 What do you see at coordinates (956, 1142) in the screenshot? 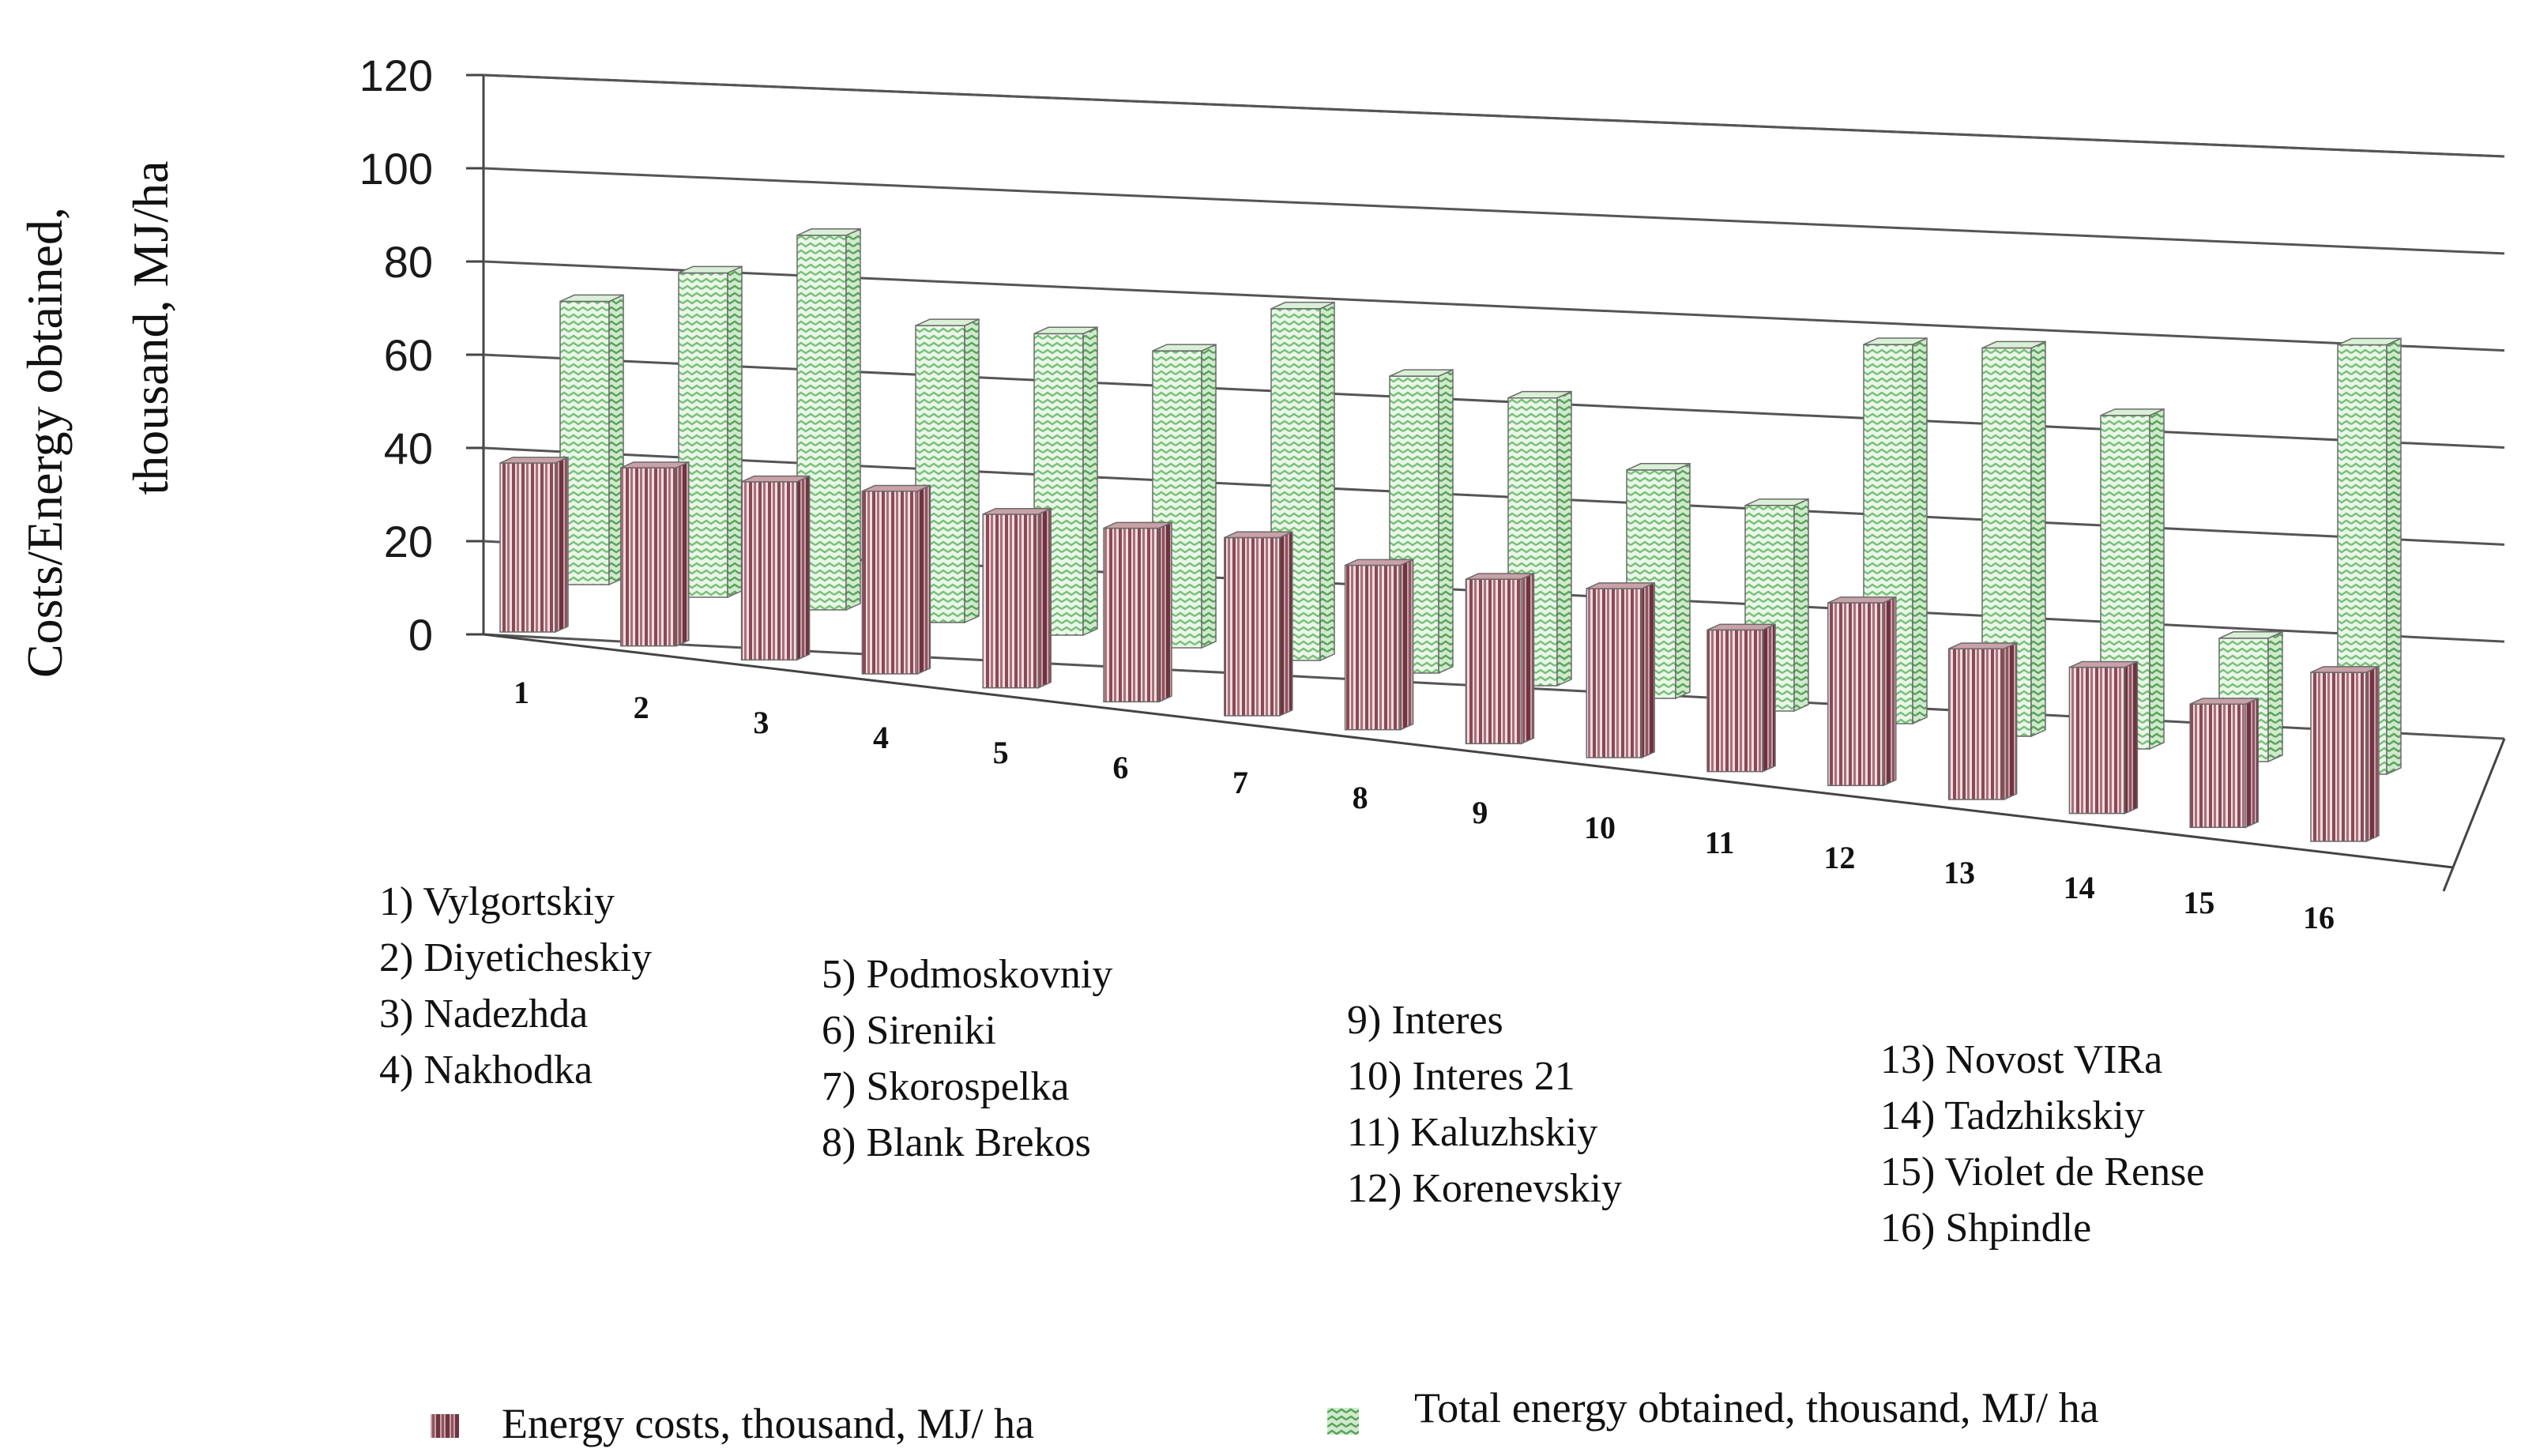
I see `variety-name-8: 8) Blank Brekos` at bounding box center [956, 1142].